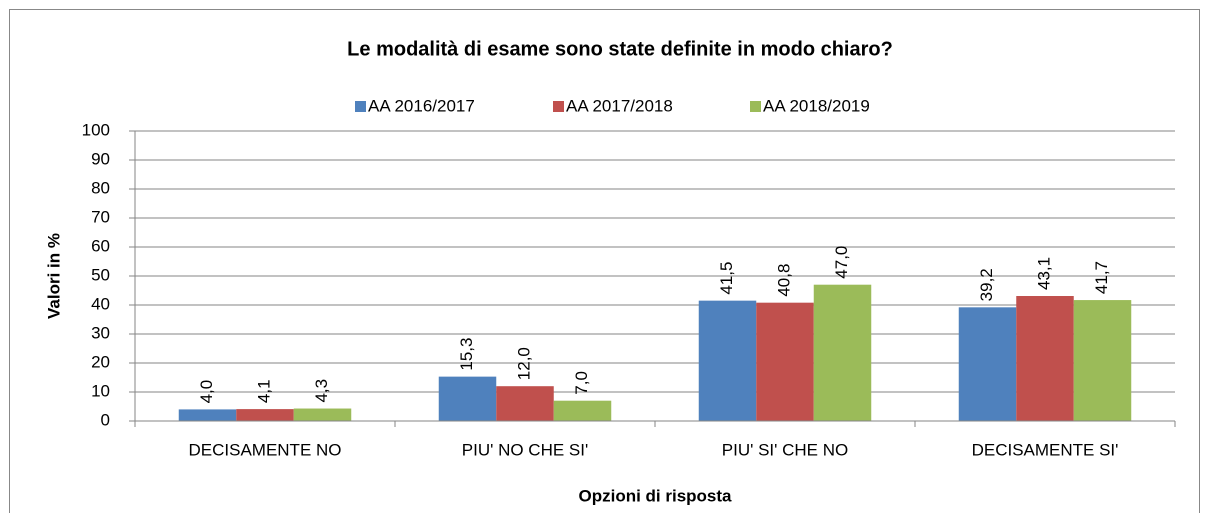 This screenshot has width=1209, height=513. What do you see at coordinates (206, 392) in the screenshot?
I see `value-label: 4,0` at bounding box center [206, 392].